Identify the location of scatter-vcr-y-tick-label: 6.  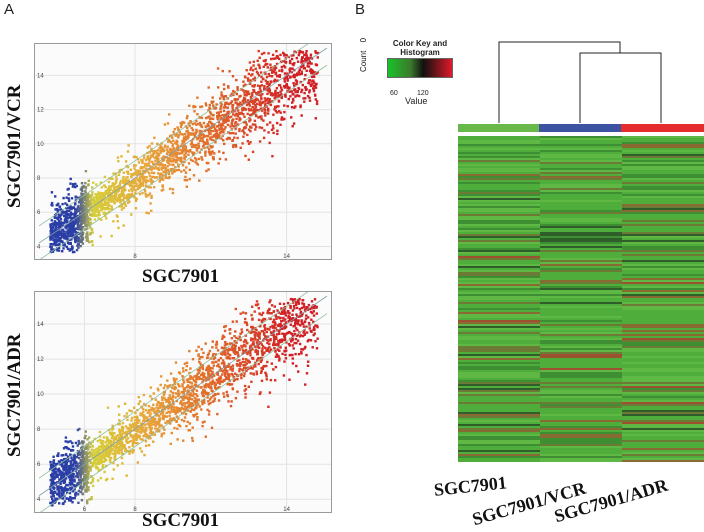
(39, 213).